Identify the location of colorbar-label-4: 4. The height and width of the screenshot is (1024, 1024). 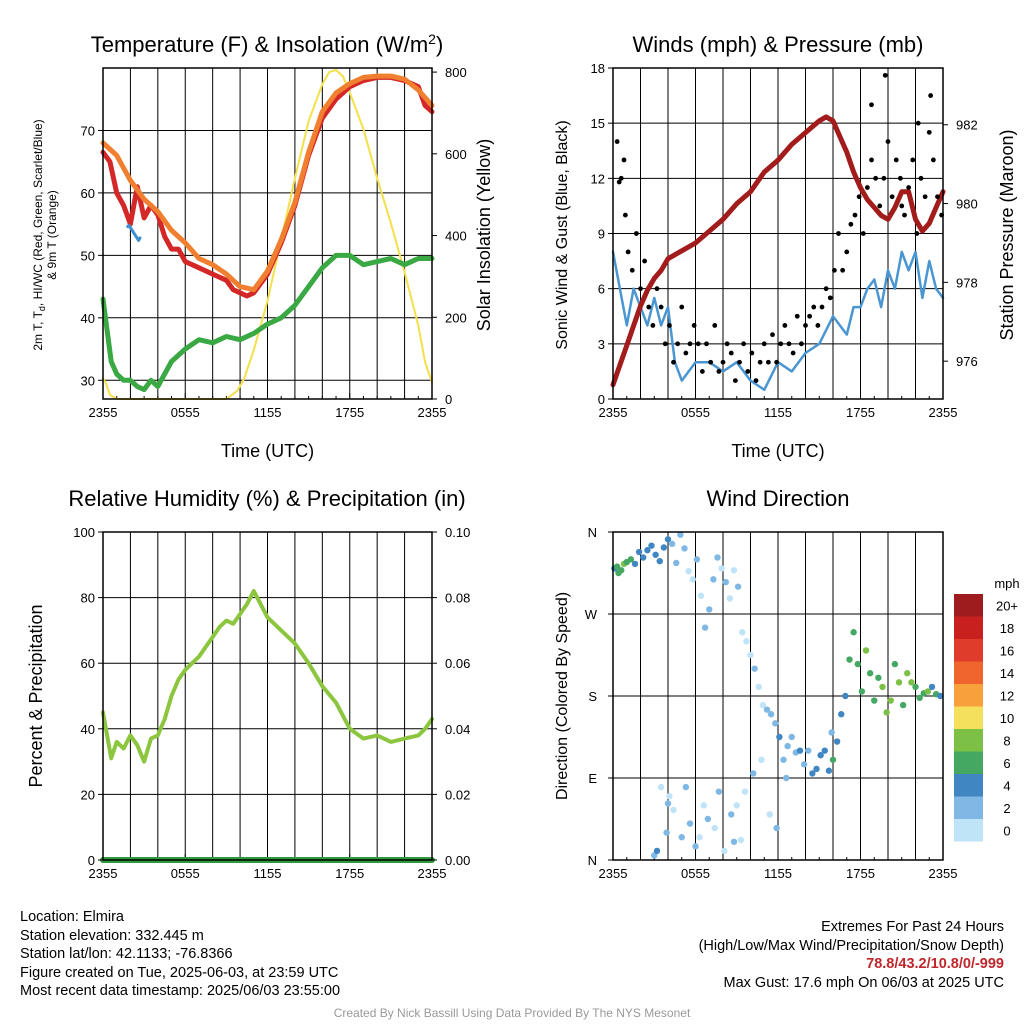
(1006, 785).